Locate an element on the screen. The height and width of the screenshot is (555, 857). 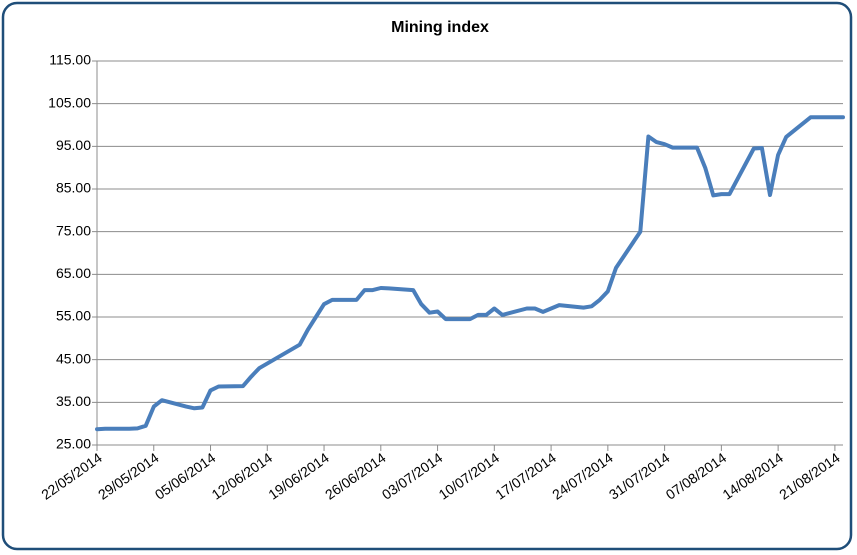
y-tick-label: 85.00 is located at coordinates (73, 188).